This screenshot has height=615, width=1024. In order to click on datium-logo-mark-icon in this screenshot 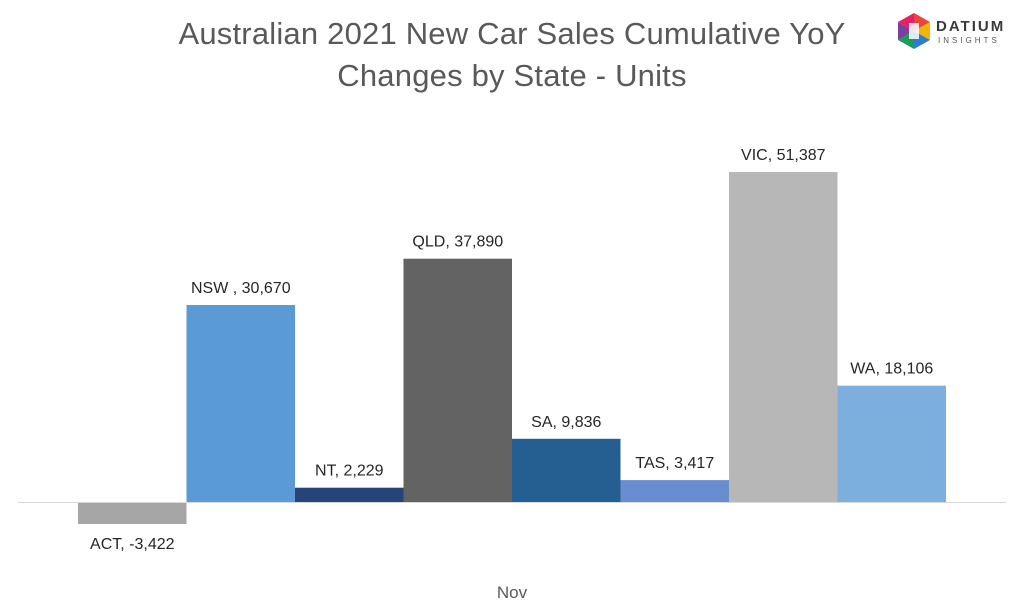, I will do `click(914, 31)`.